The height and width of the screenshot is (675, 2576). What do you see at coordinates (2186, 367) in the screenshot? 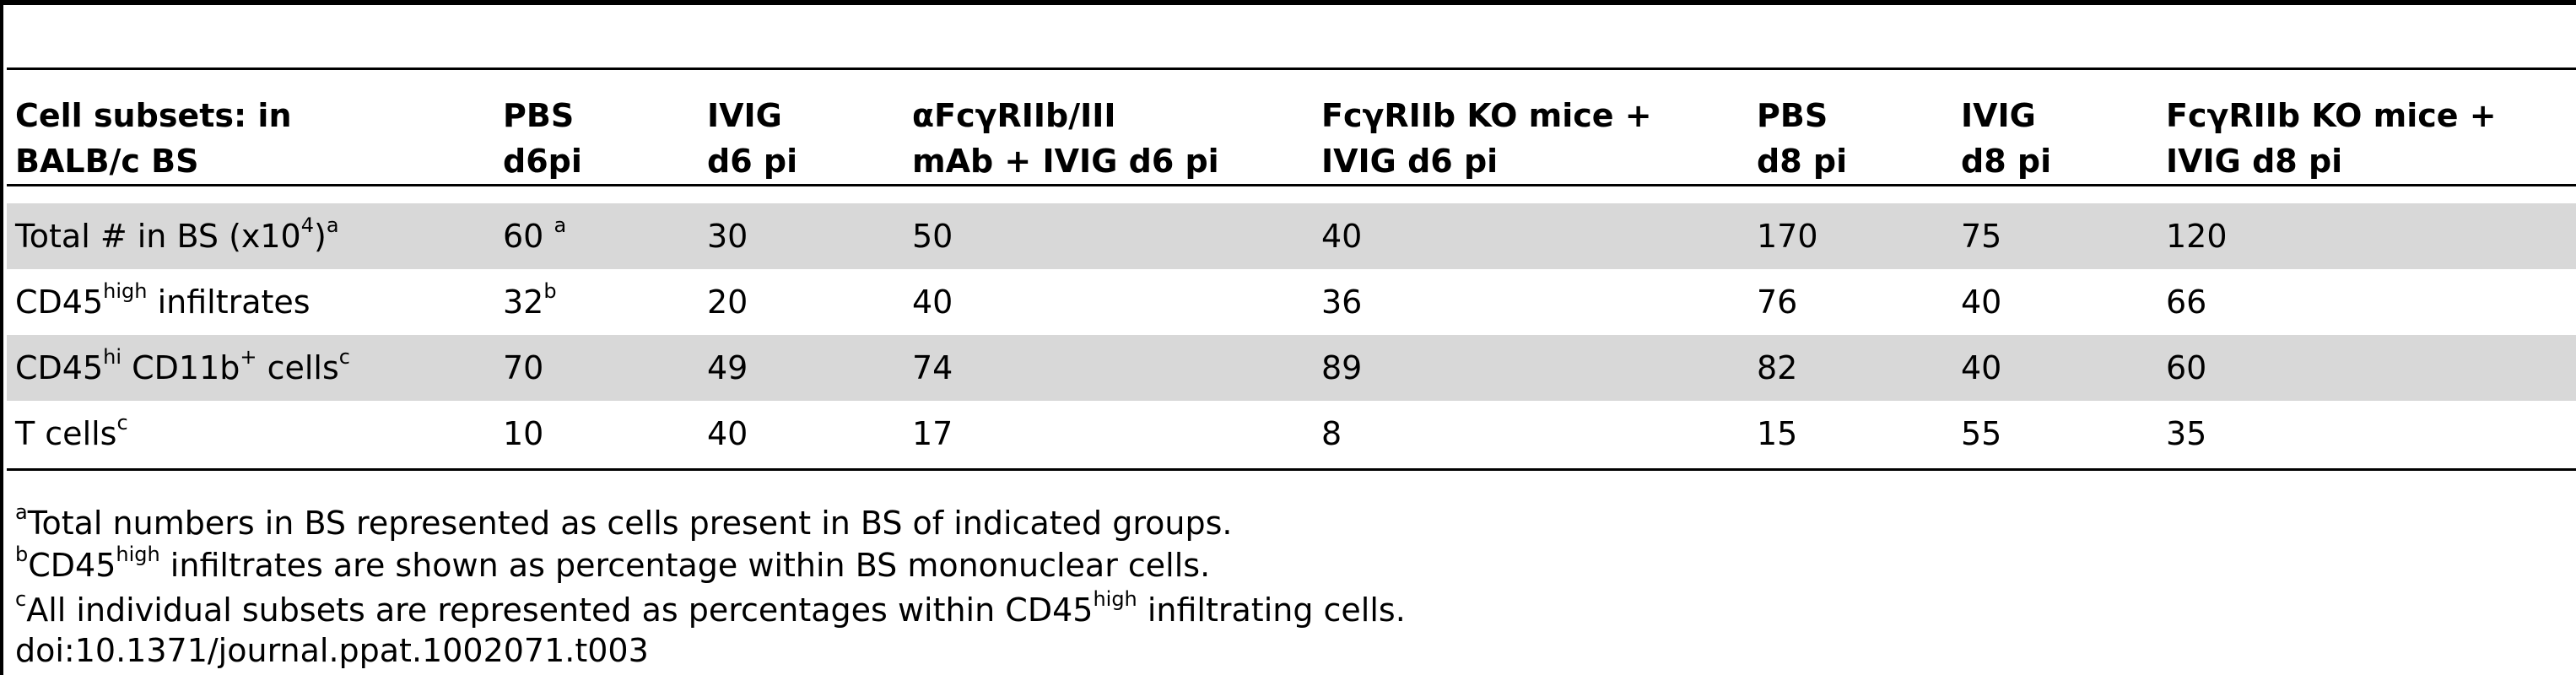
I see `value-cell: 60` at bounding box center [2186, 367].